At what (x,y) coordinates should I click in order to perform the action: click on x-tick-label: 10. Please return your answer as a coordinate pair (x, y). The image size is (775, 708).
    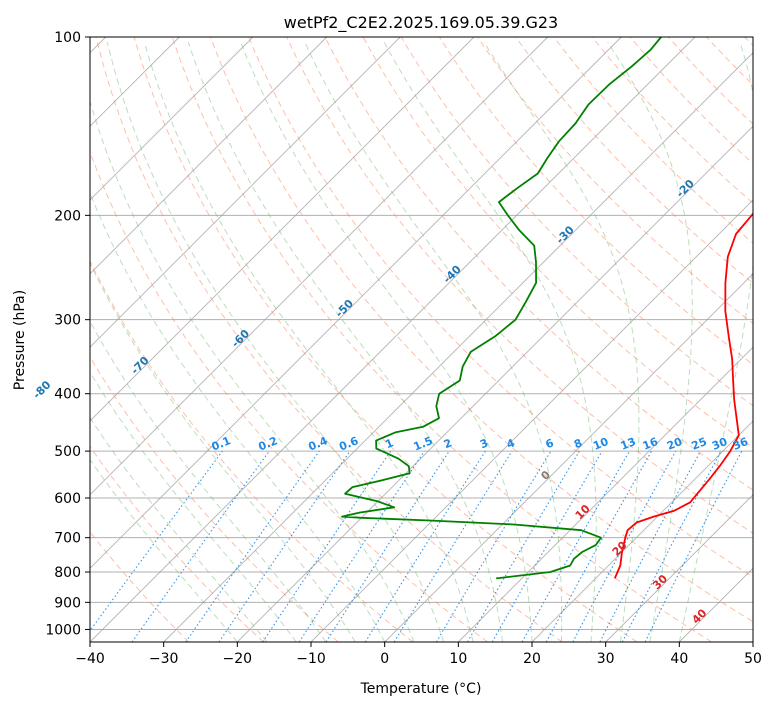
    Looking at the image, I should click on (458, 659).